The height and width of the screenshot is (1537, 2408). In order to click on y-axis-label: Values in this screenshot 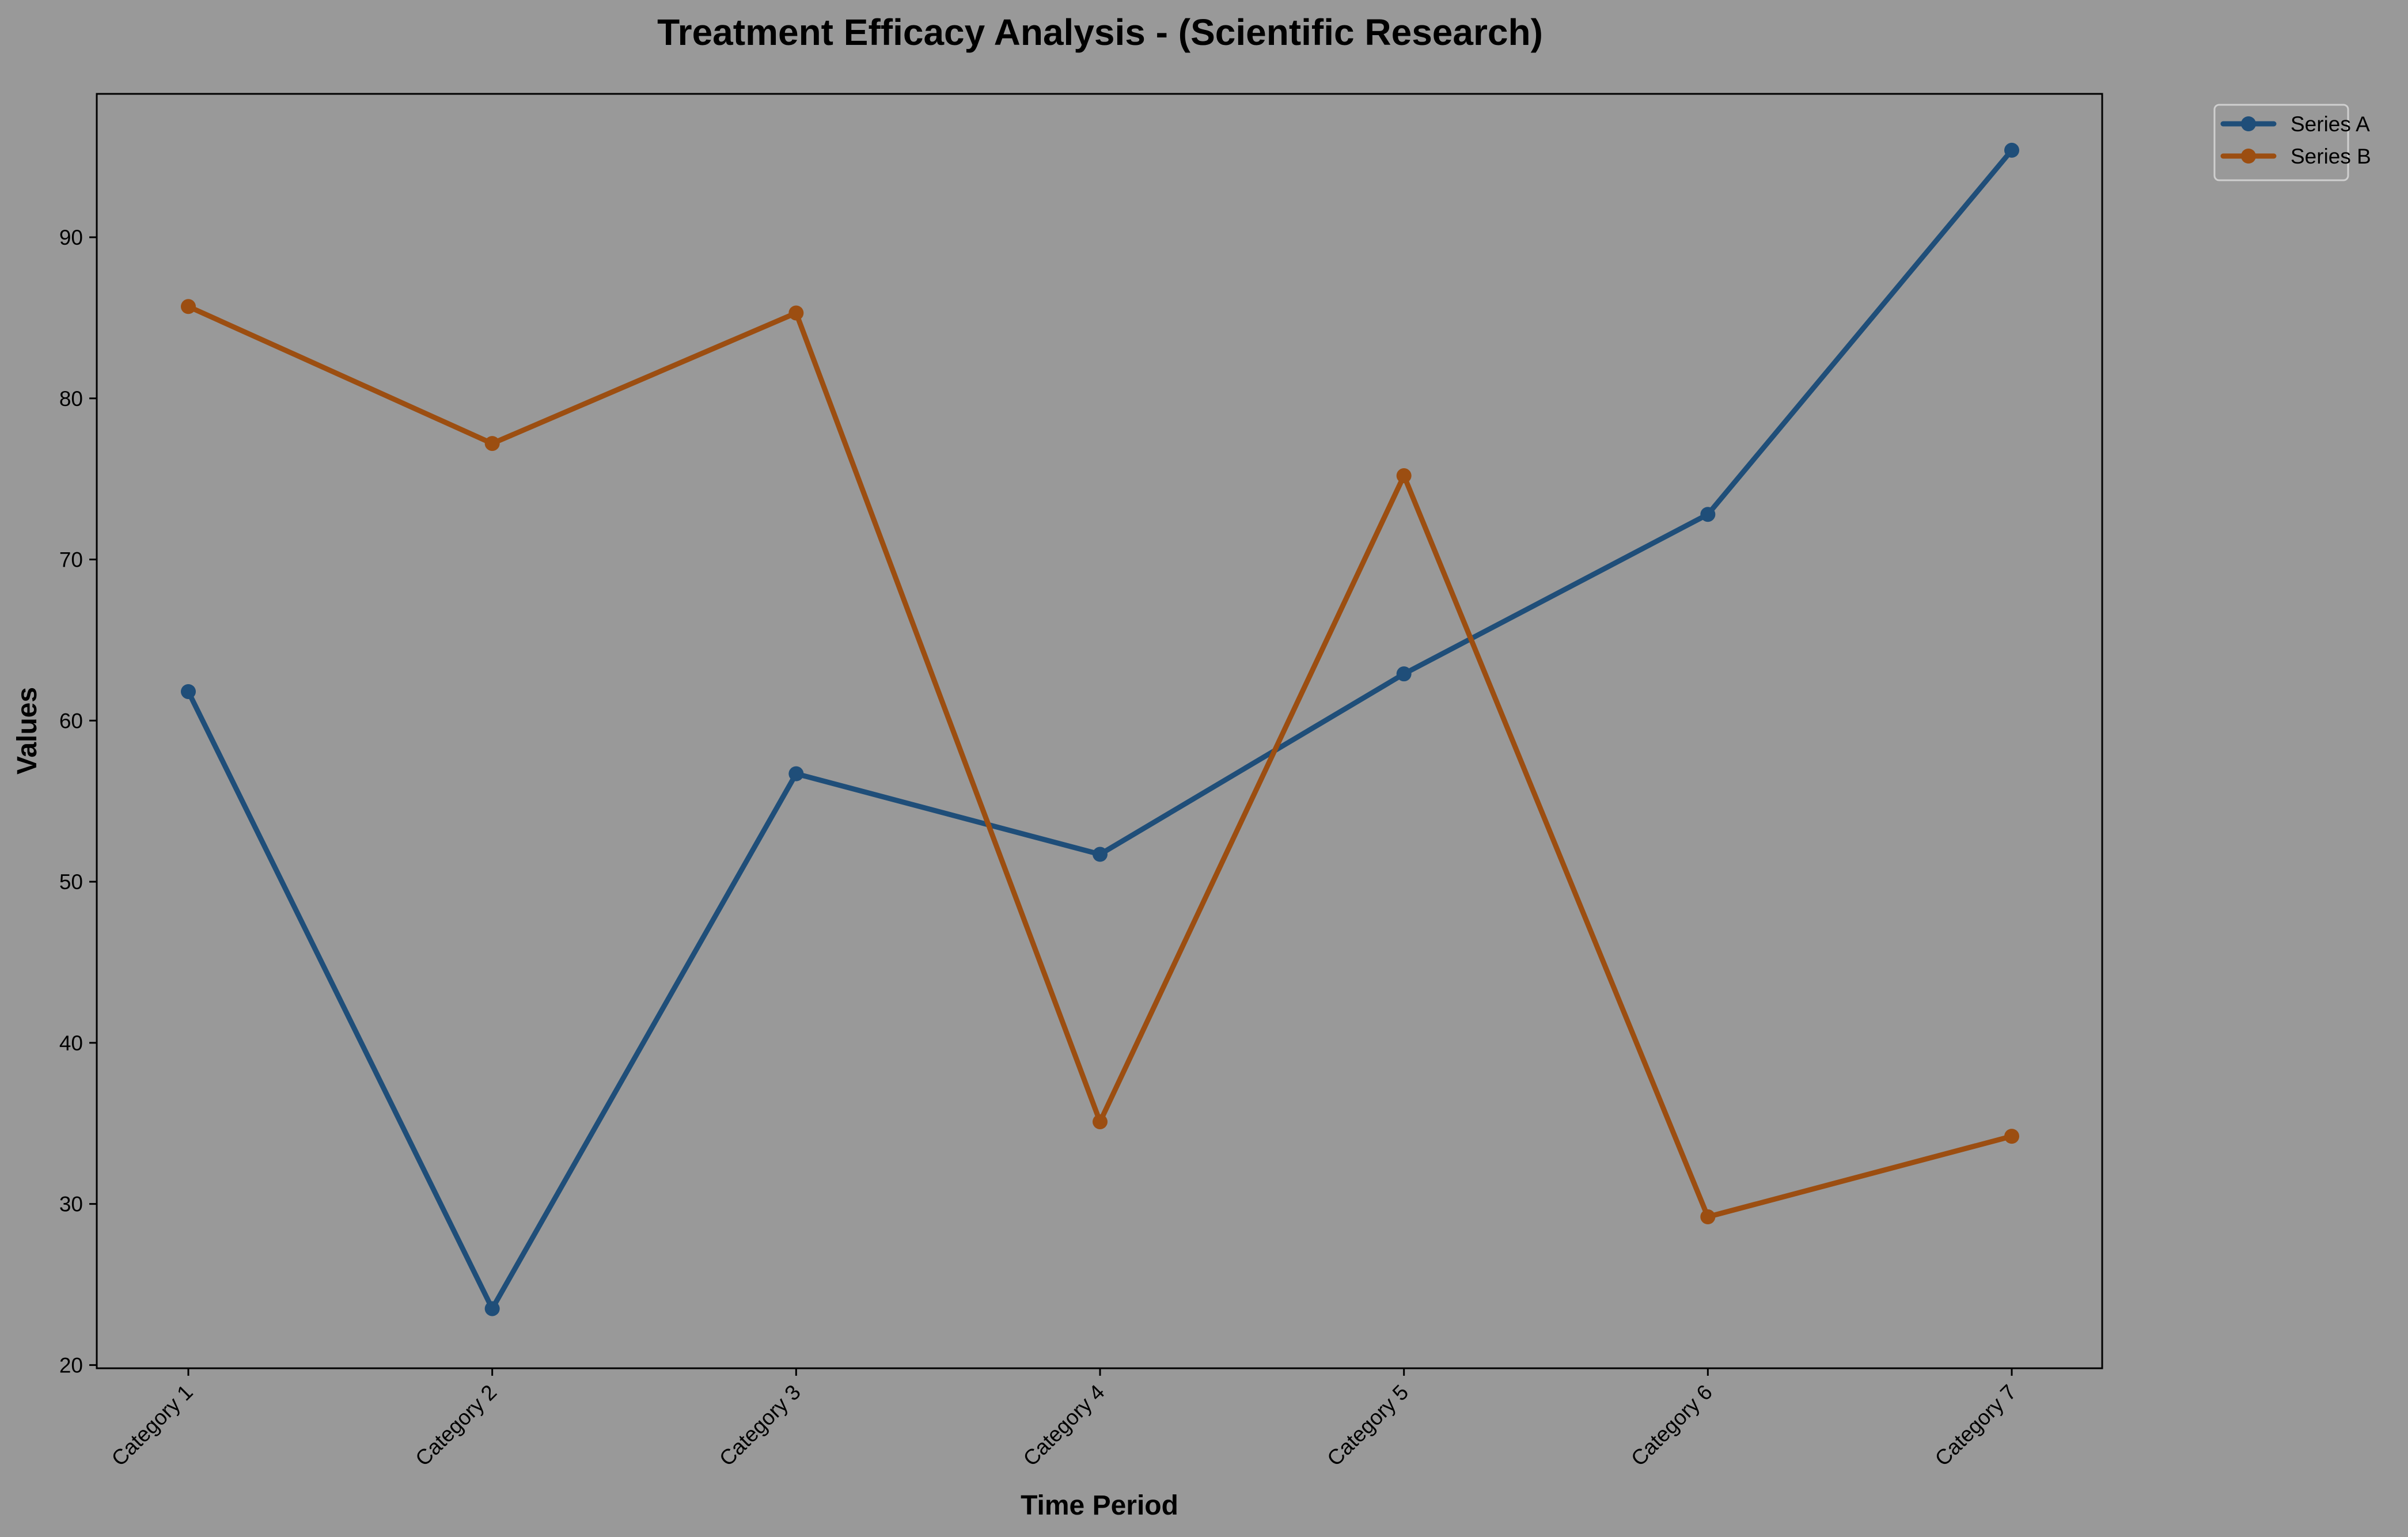, I will do `click(27, 731)`.